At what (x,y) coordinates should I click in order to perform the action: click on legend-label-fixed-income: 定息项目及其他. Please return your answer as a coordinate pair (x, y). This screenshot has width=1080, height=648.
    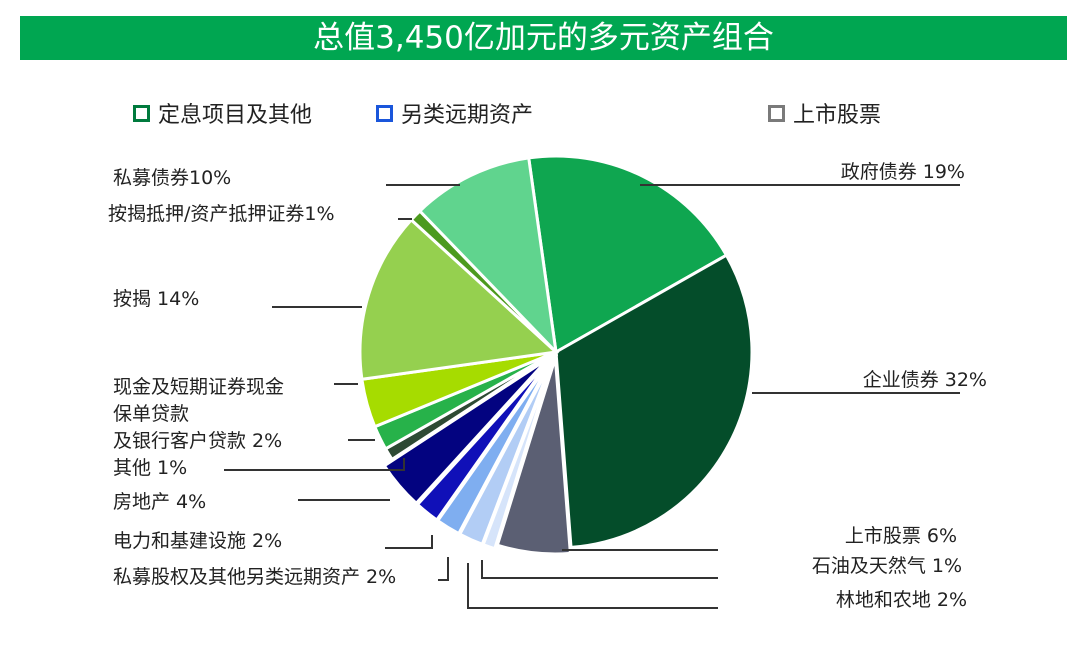
    Looking at the image, I should click on (235, 115).